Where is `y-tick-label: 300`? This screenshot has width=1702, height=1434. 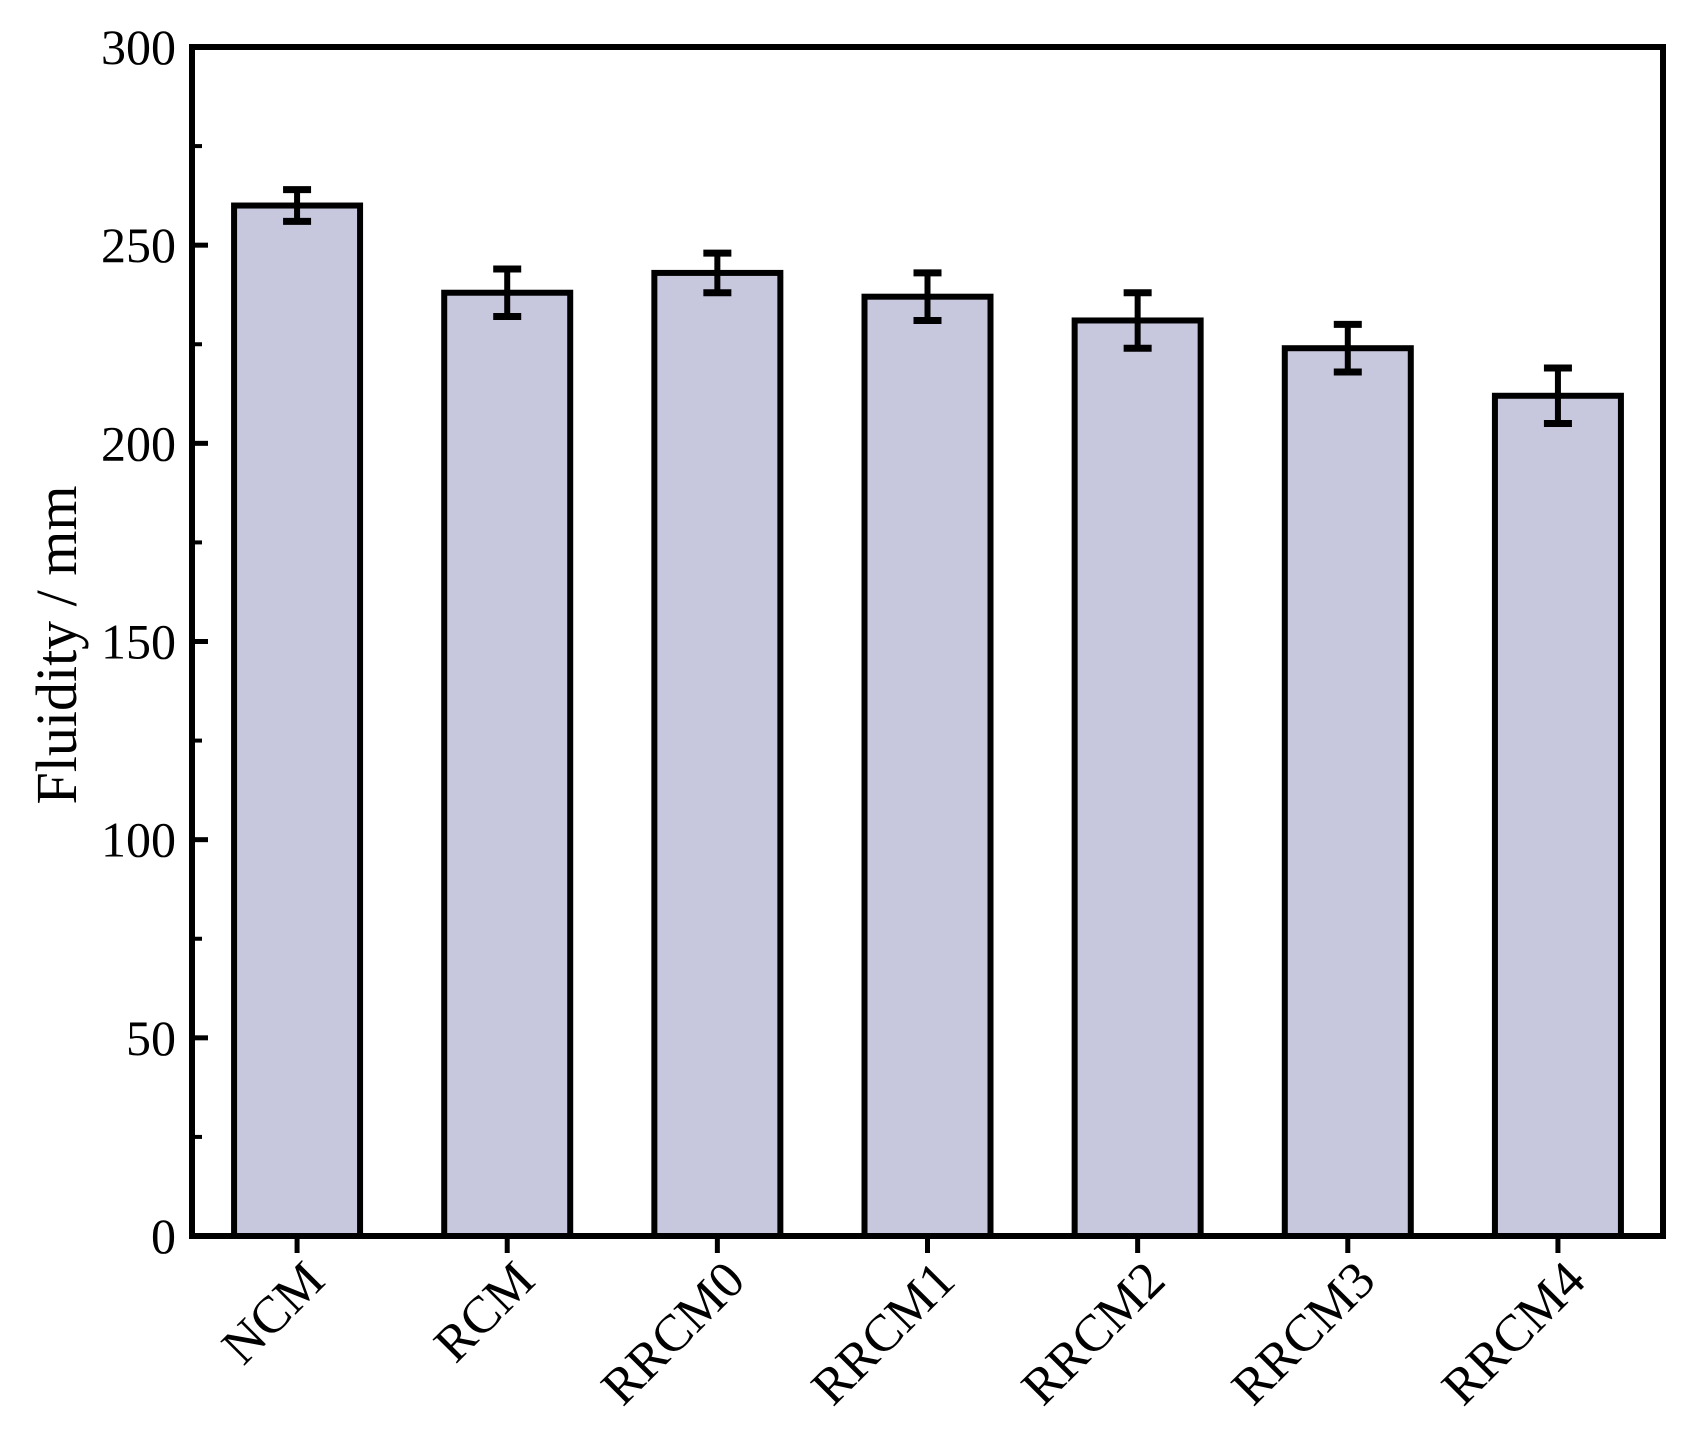
y-tick-label: 300 is located at coordinates (138, 47).